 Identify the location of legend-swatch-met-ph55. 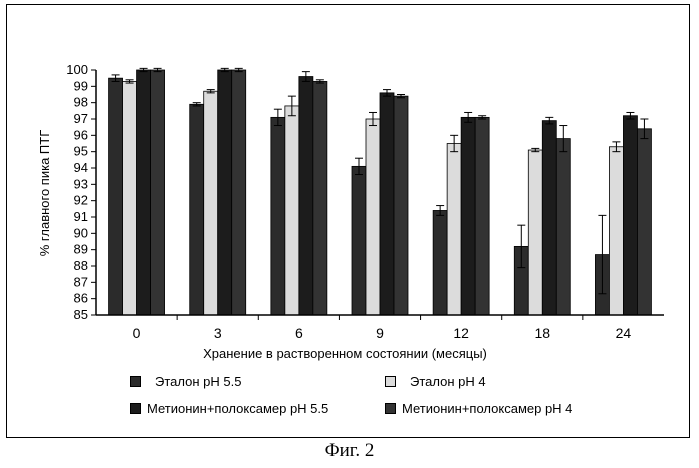
(135, 408).